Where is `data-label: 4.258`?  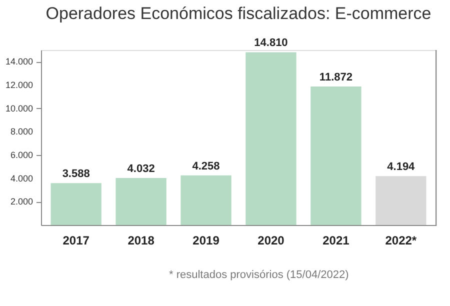
data-label: 4.258 is located at coordinates (206, 166).